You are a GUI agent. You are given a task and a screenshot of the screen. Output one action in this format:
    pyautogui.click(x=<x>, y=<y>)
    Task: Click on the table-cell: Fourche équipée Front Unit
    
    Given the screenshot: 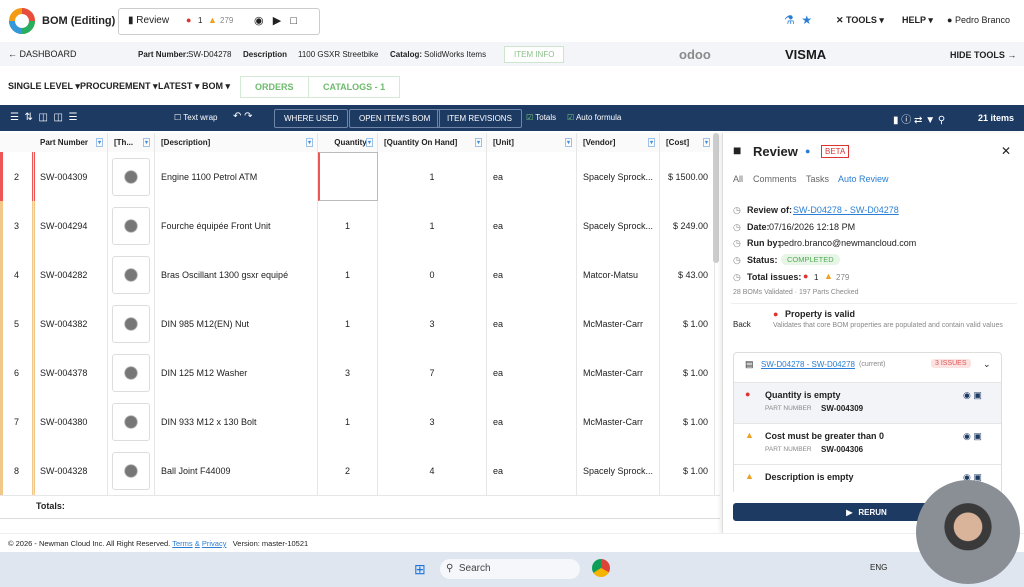 What is the action you would take?
    pyautogui.click(x=236, y=225)
    